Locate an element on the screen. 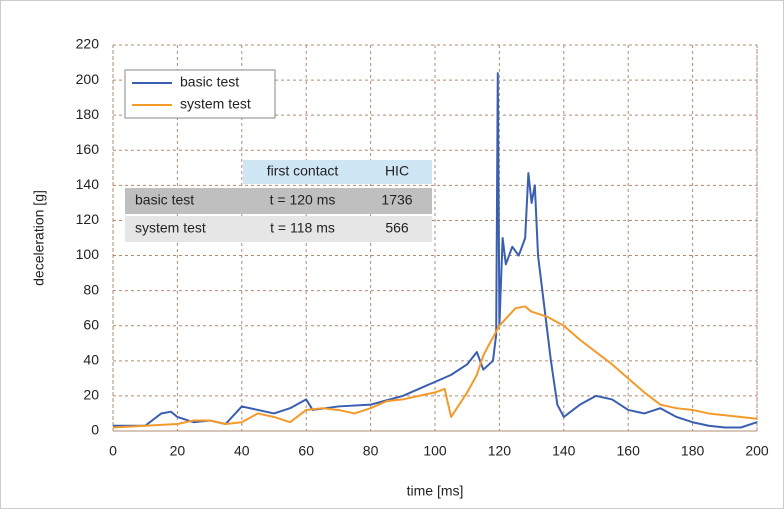 The width and height of the screenshot is (784, 514). x-tick-label: 120 is located at coordinates (500, 451).